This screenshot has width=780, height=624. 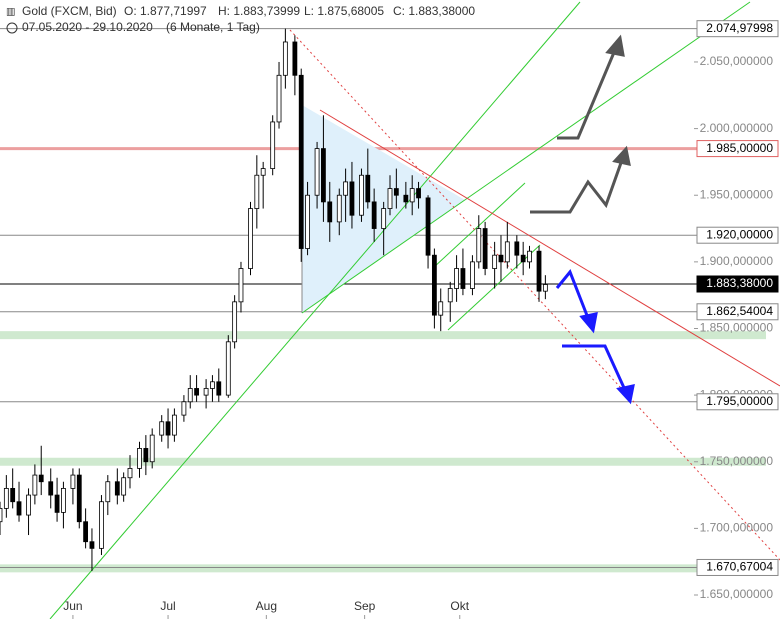 I want to click on high-price: H: 1.883,73999, so click(x=259, y=11).